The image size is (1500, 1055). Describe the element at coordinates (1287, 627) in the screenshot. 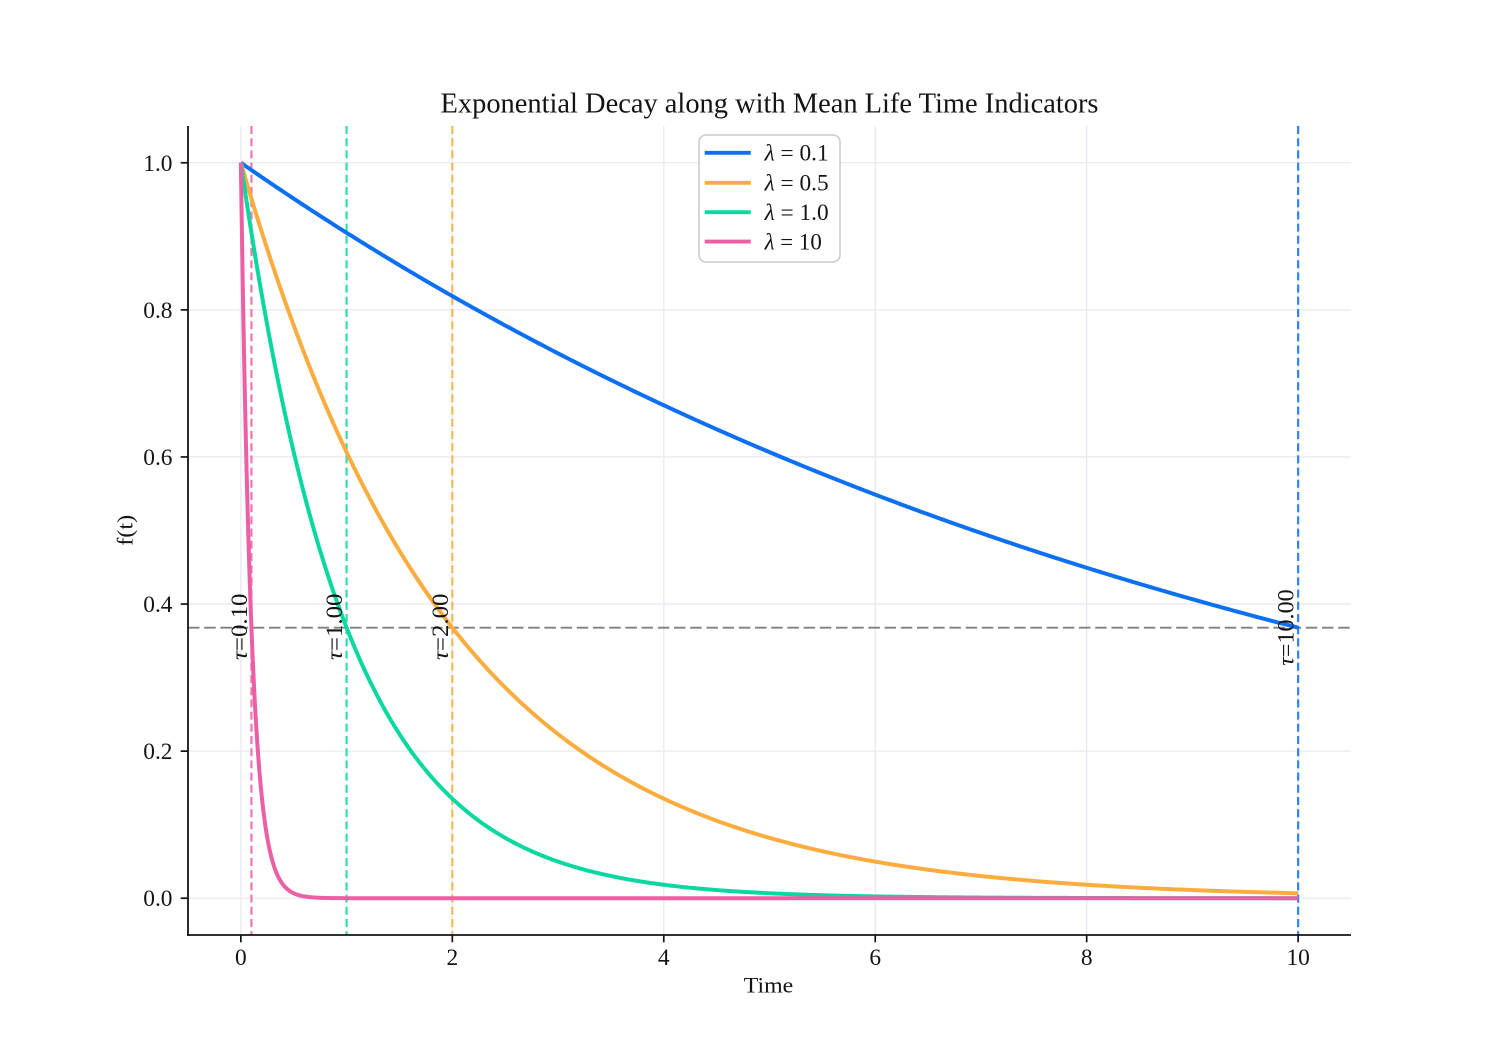

I see `svg-text: τ=10.00` at that location.